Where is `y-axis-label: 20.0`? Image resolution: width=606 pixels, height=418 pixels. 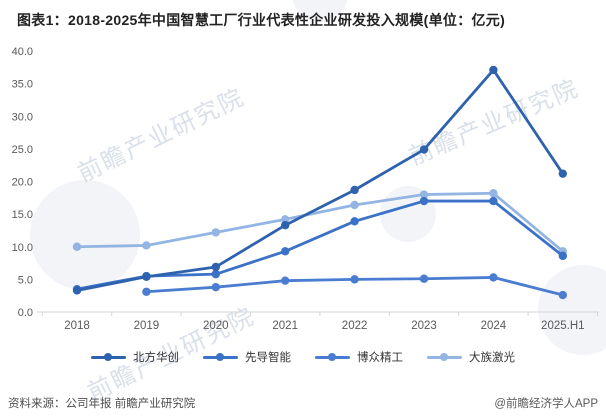
y-axis-label: 20.0 is located at coordinates (22, 183).